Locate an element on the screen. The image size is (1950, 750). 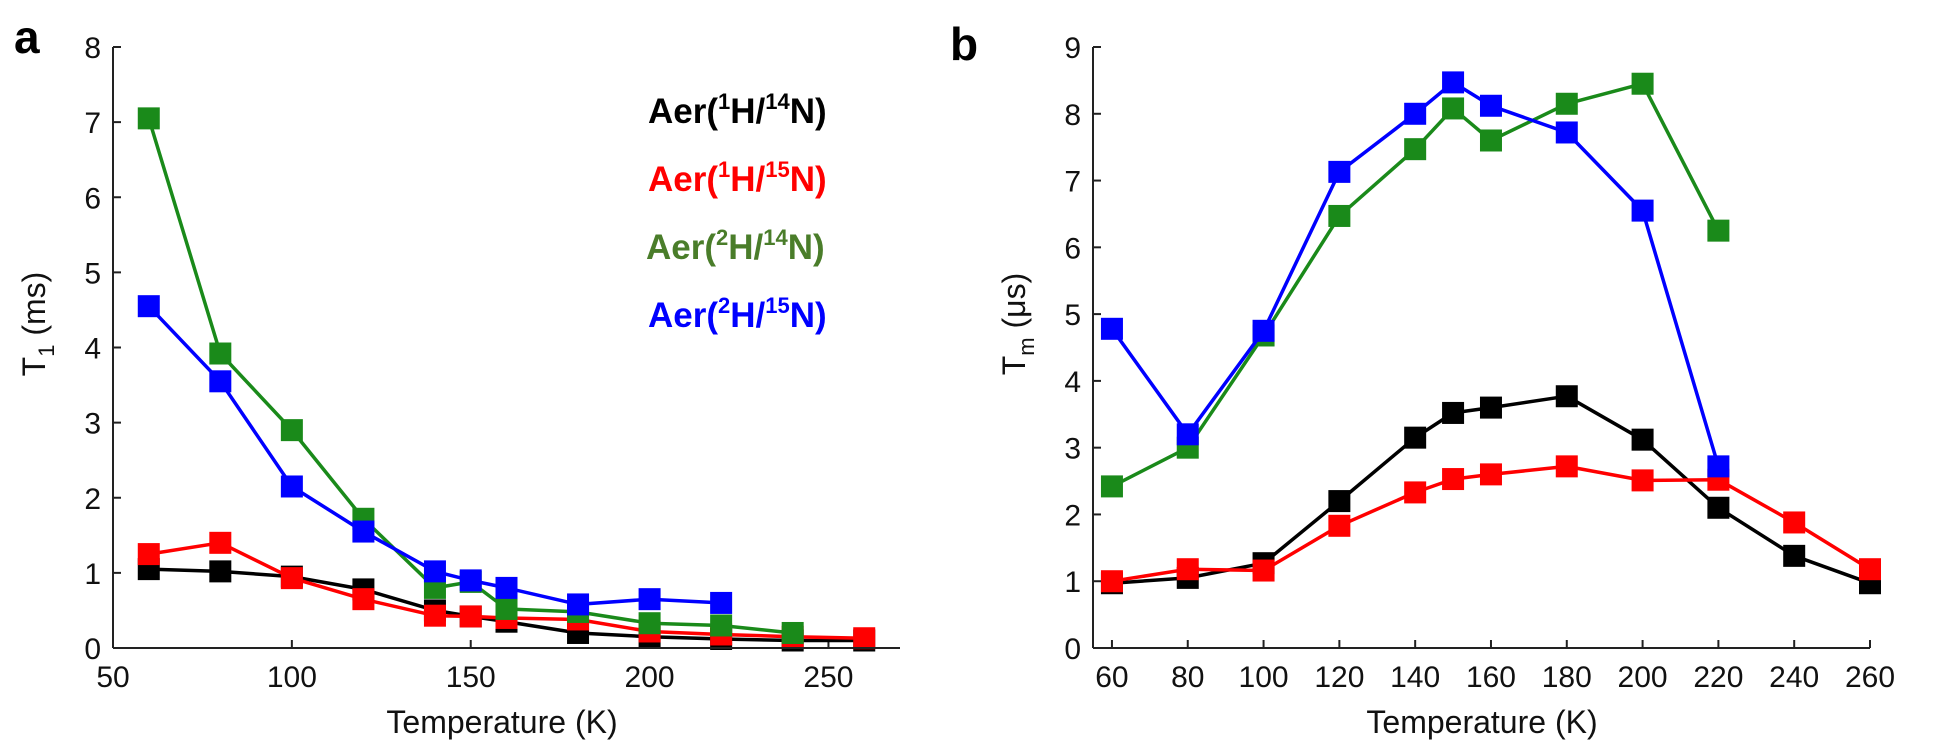
y-tick-label: 0 is located at coordinates (1072, 649).